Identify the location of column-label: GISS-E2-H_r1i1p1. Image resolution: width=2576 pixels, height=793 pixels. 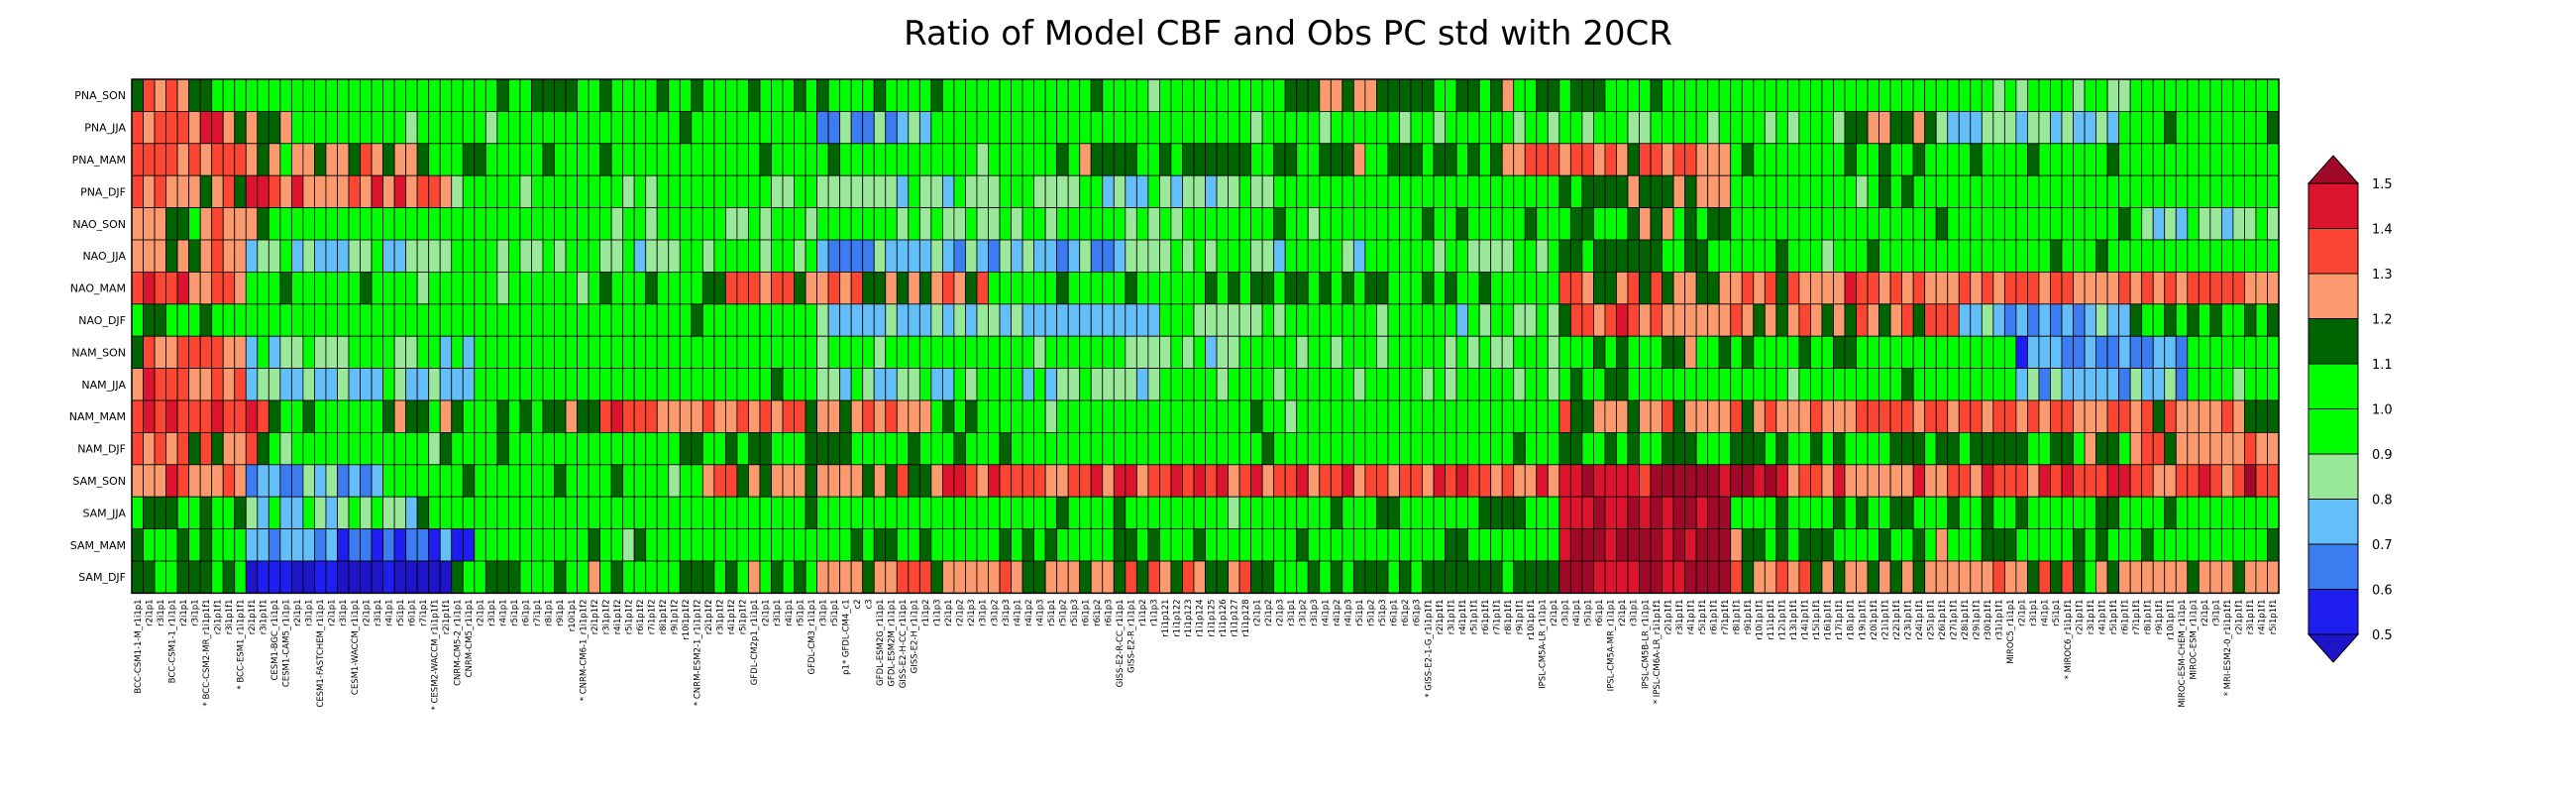
(916, 636).